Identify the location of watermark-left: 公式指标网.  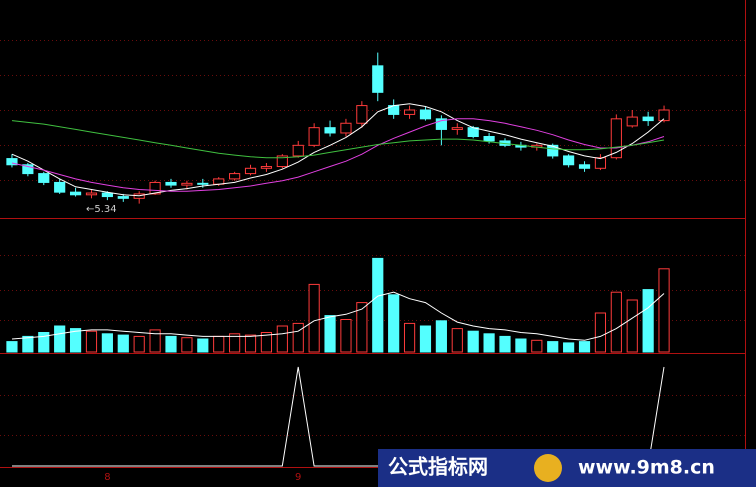
(438, 467).